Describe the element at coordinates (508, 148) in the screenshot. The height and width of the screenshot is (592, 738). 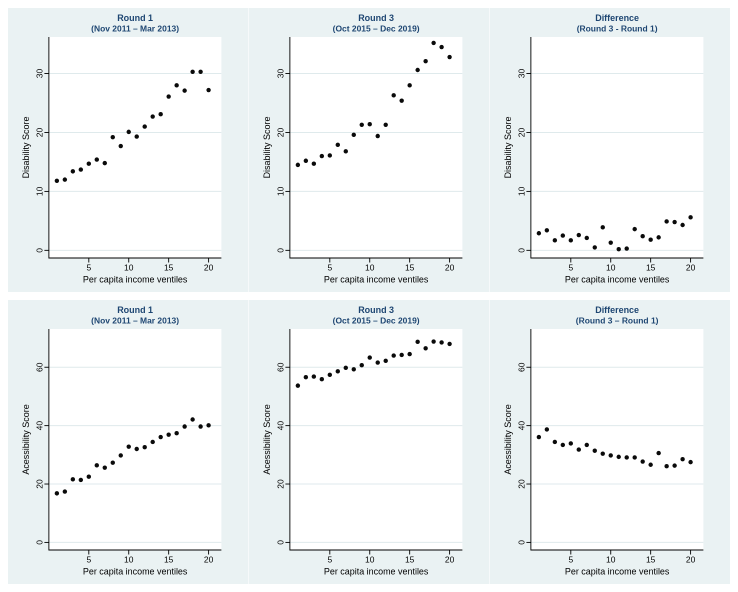
I see `y-axis-title: Disability Score` at that location.